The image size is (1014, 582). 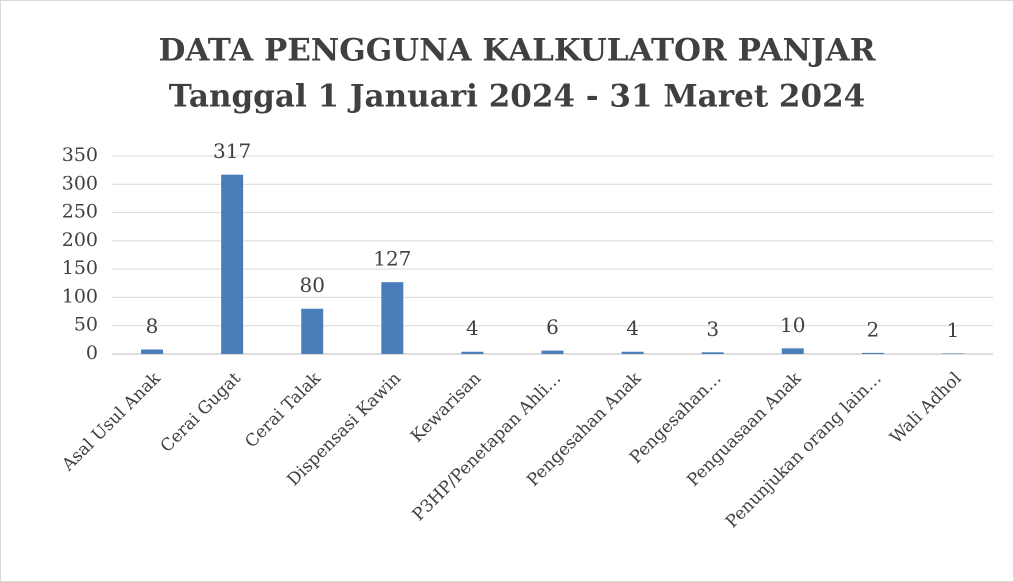 I want to click on value-label: 10, so click(x=792, y=325).